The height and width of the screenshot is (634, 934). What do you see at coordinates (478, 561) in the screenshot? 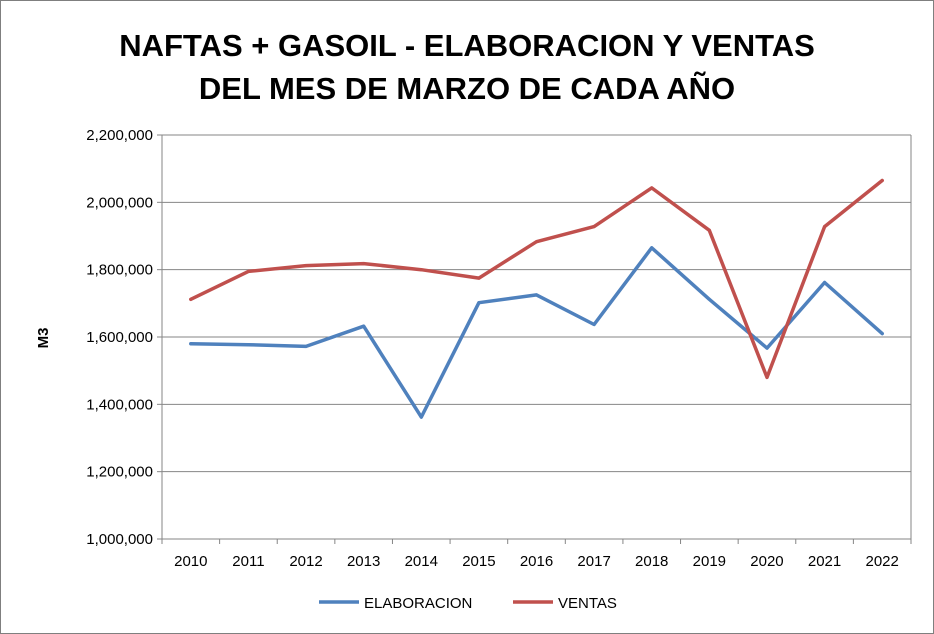
I see `x-tick-label: 2015` at bounding box center [478, 561].